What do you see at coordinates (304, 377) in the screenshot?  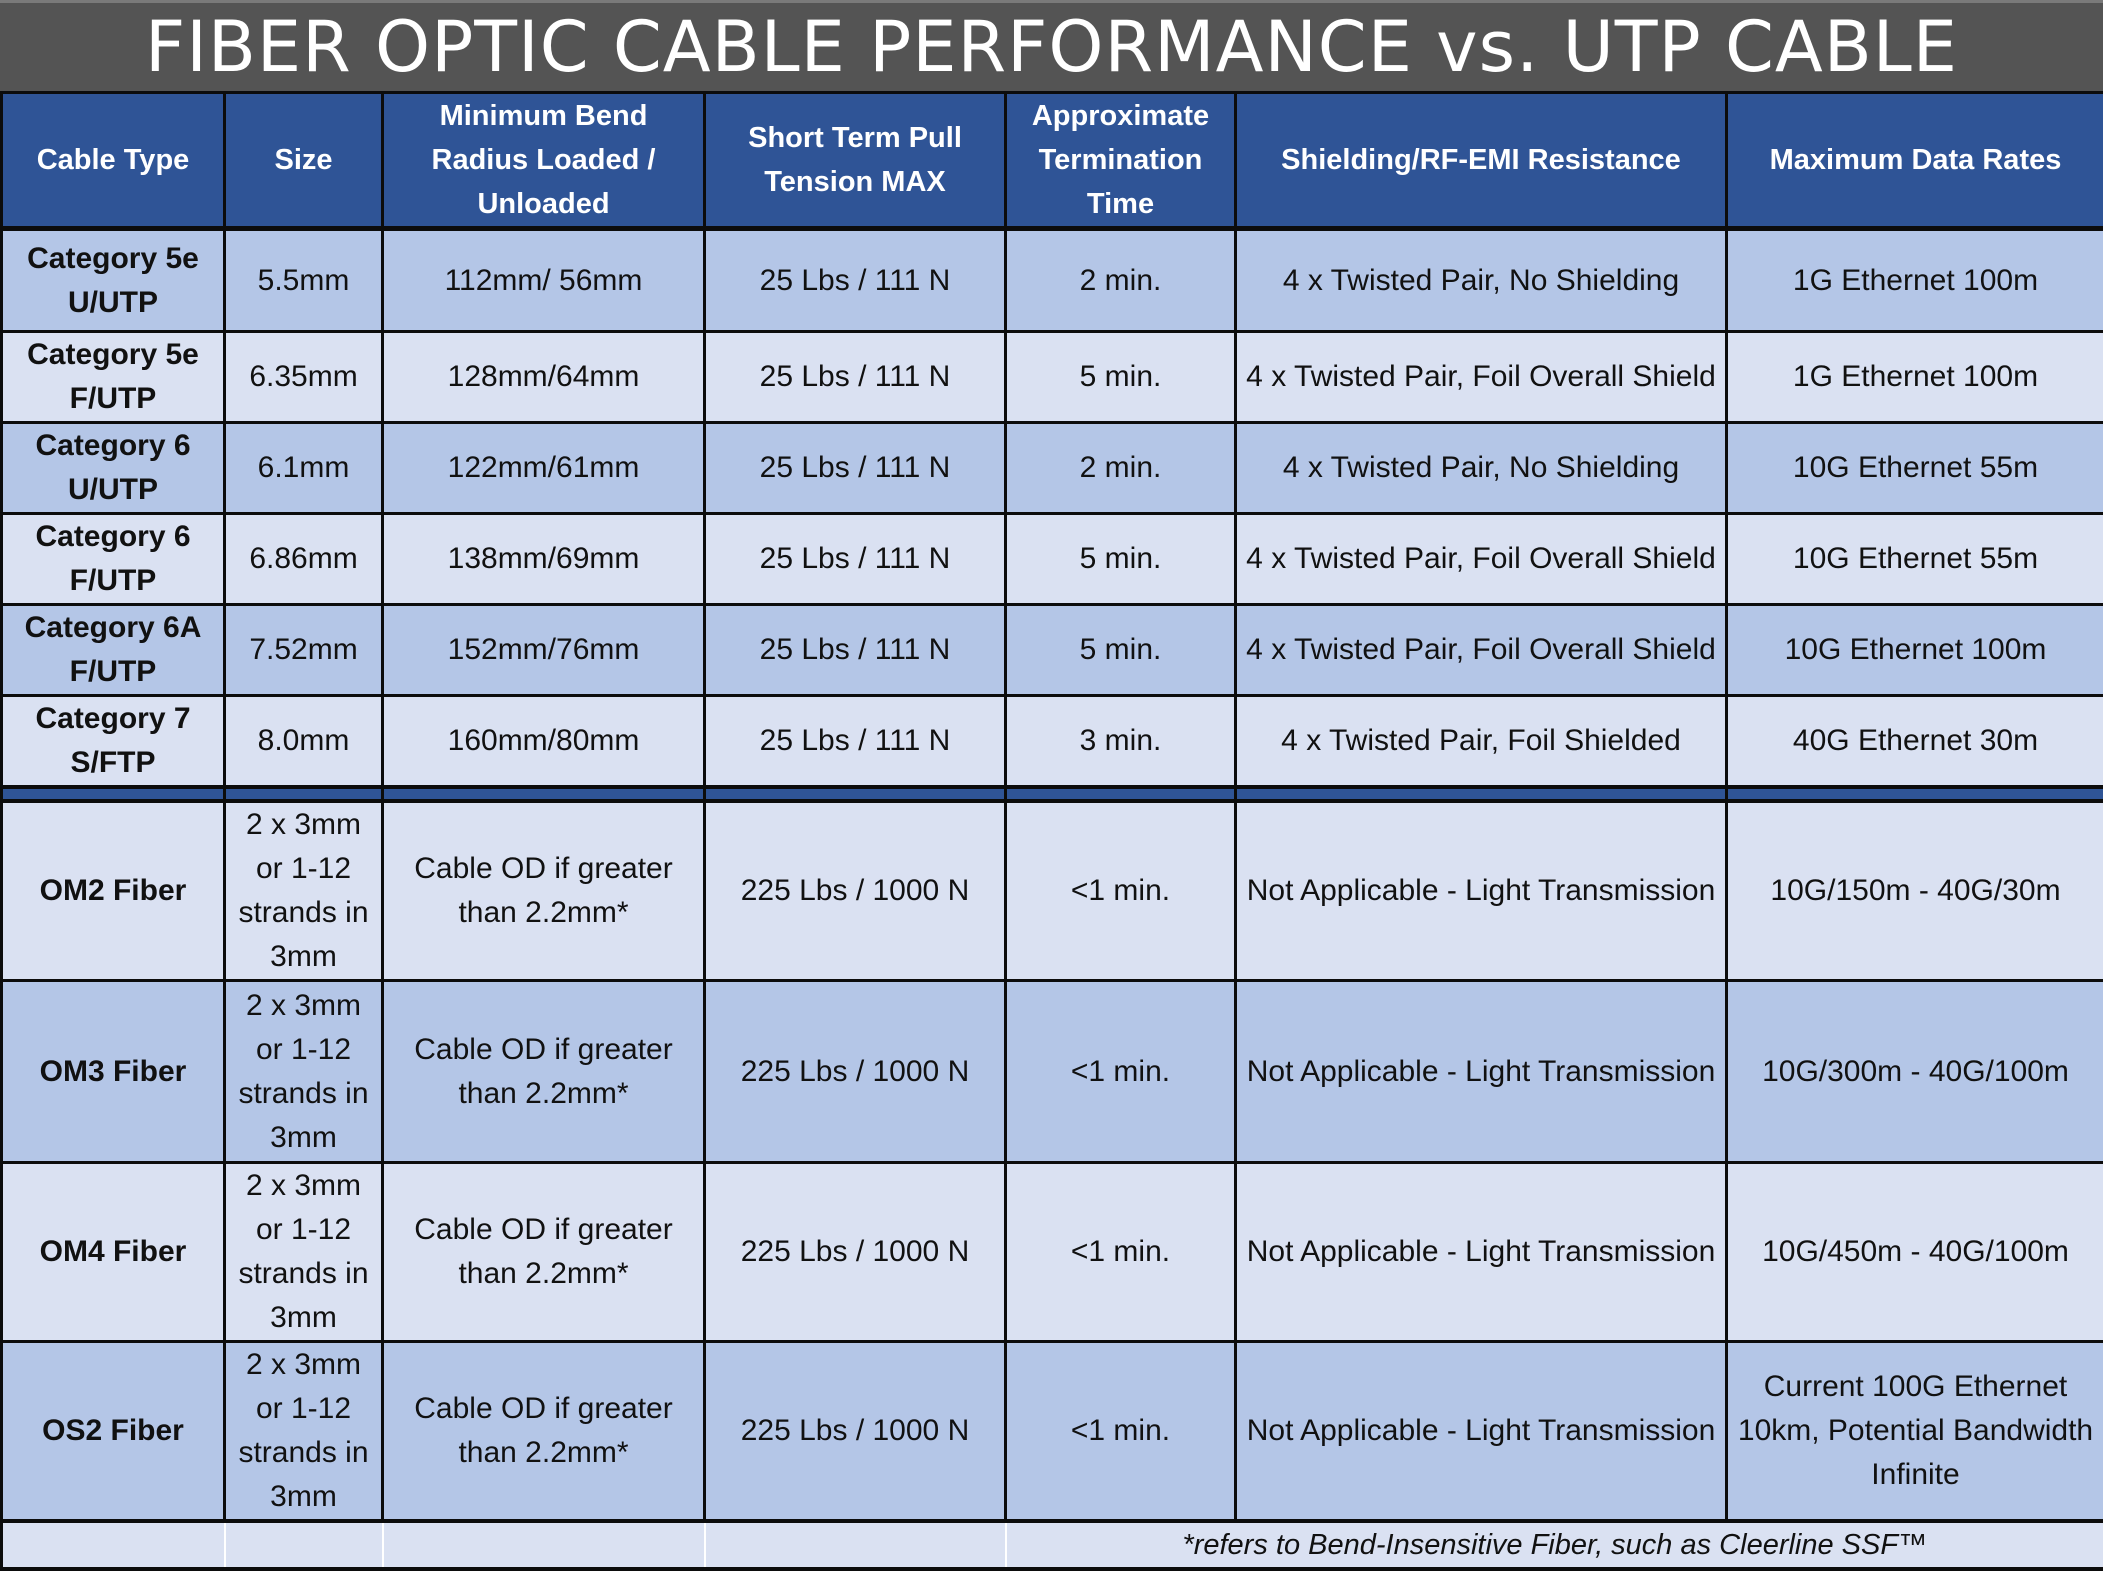 I see `size-cell: 6.35mm` at bounding box center [304, 377].